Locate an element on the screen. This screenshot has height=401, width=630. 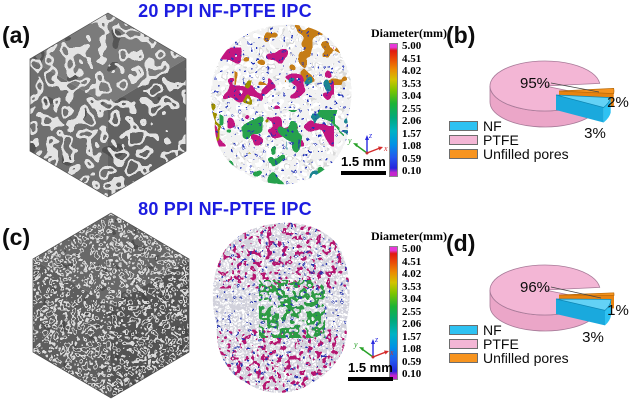
ct-cube-80ppi-image is located at coordinates (111, 305).